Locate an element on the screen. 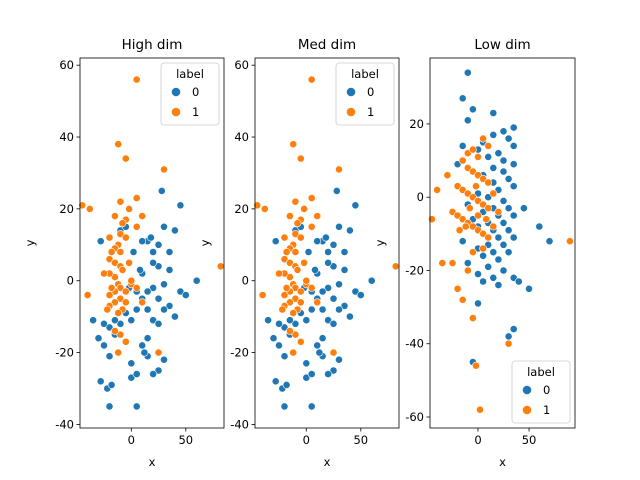 The height and width of the screenshot is (480, 640). y-tick-label: 40 is located at coordinates (66, 137).